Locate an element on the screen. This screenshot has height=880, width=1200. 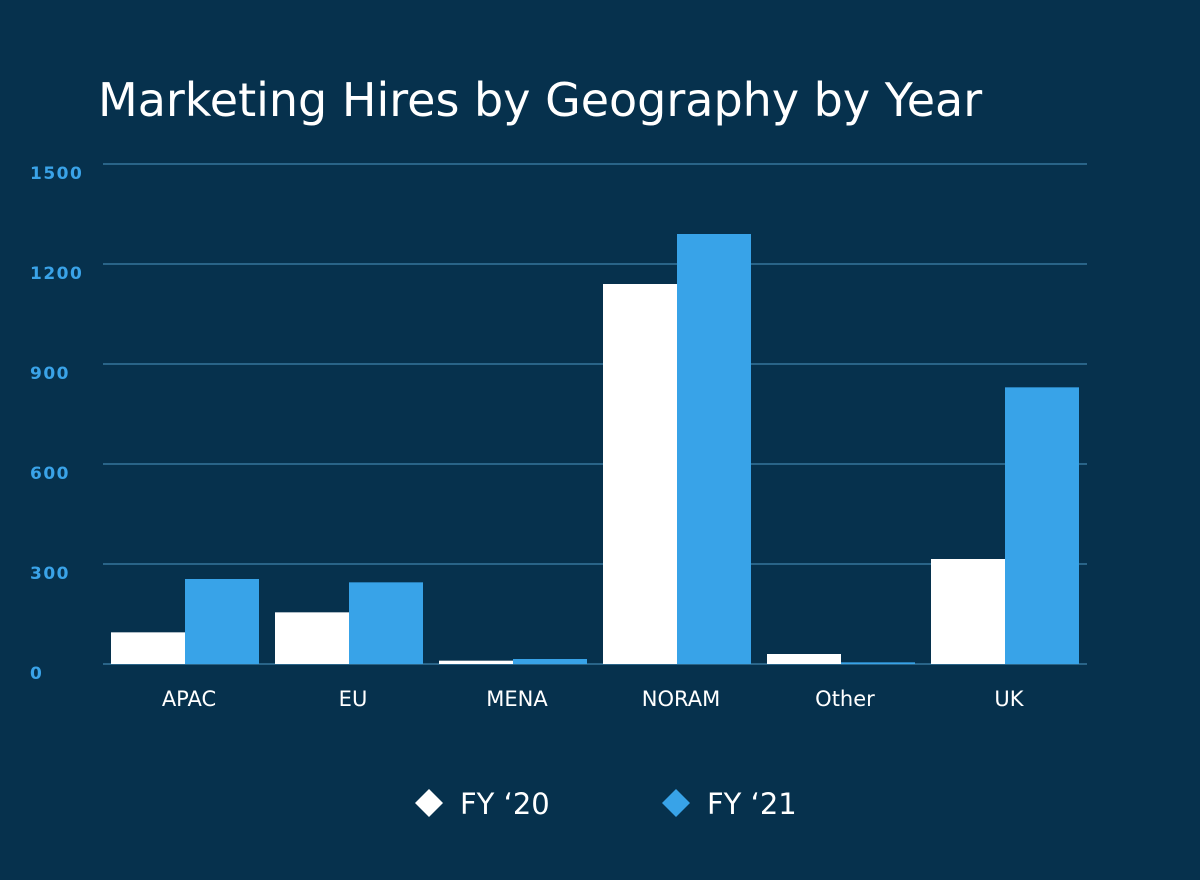
y-tick-label: 900 is located at coordinates (50, 374).